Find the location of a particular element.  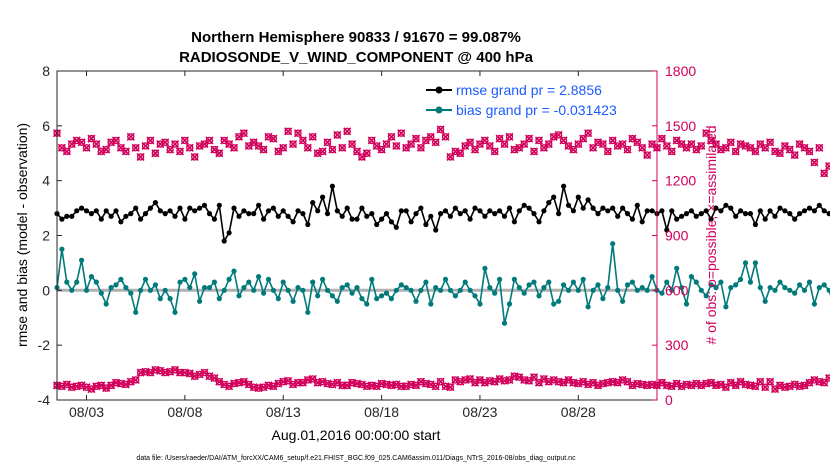

y-axis-left: -4 -2 0 2 4 6 8 is located at coordinates (50, 235).